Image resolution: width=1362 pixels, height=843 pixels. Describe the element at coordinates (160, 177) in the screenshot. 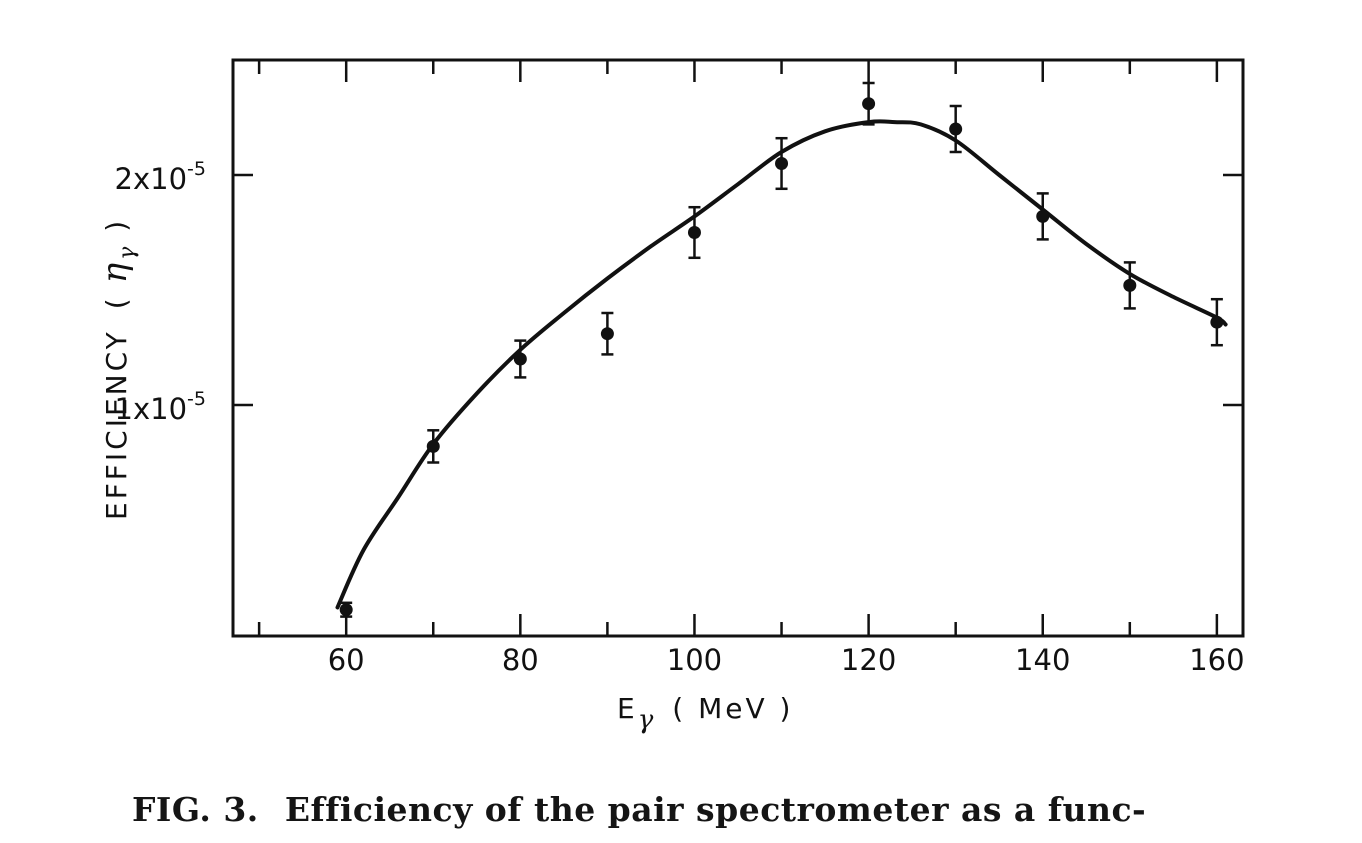

I see `y-tick-label: 2x10⁻⁵` at that location.